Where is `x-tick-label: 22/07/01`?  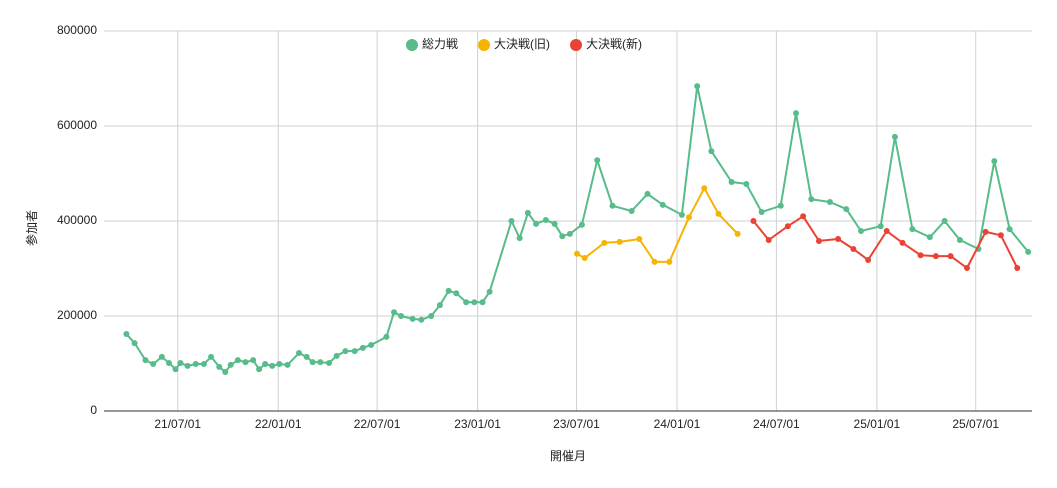 x-tick-label: 22/07/01 is located at coordinates (377, 424).